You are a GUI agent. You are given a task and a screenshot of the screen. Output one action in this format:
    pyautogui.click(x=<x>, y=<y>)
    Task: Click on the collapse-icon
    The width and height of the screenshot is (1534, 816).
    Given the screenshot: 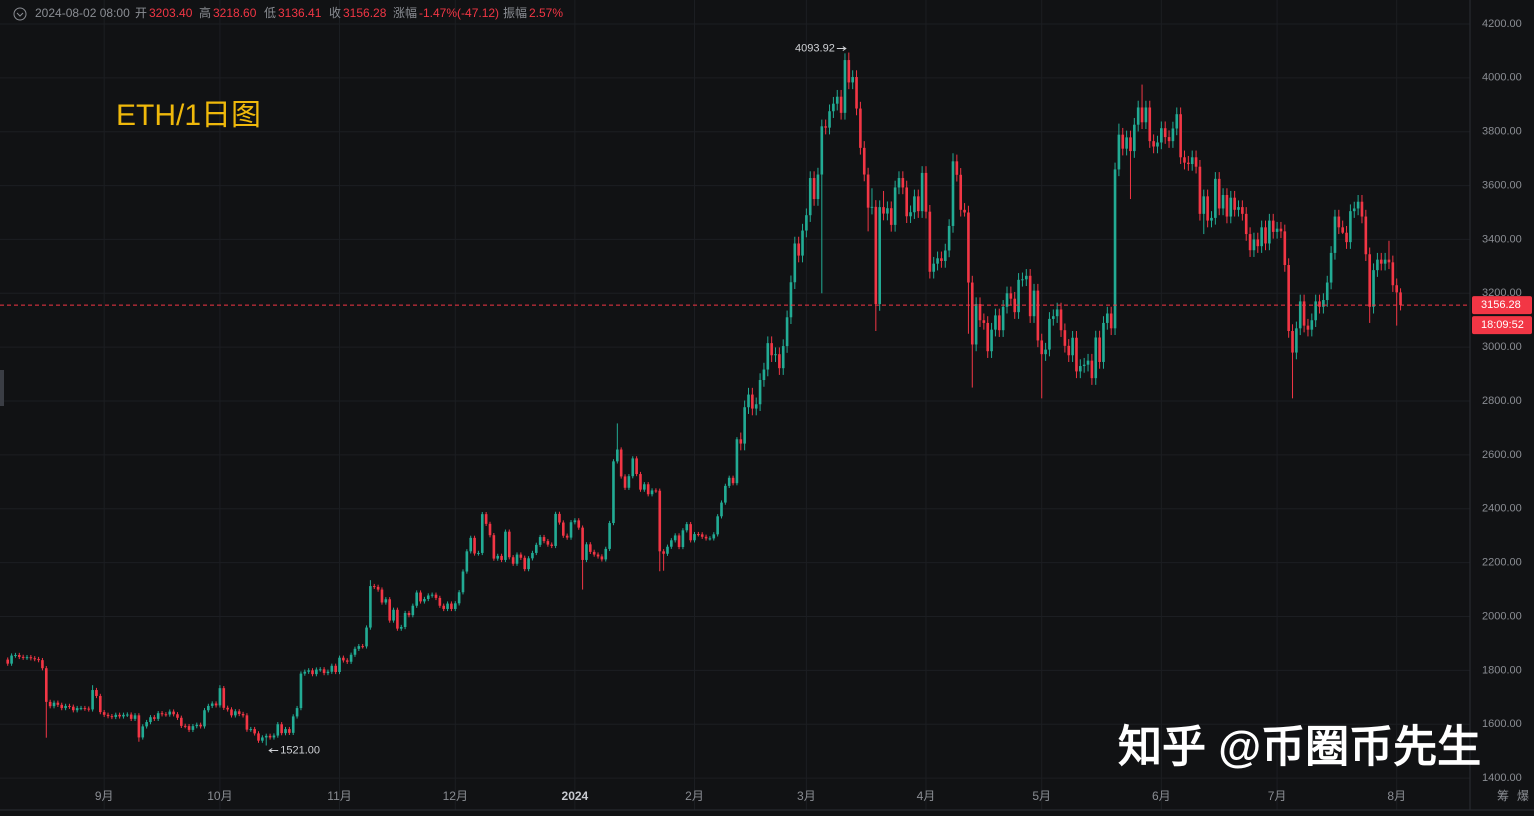 What is the action you would take?
    pyautogui.click(x=20, y=14)
    